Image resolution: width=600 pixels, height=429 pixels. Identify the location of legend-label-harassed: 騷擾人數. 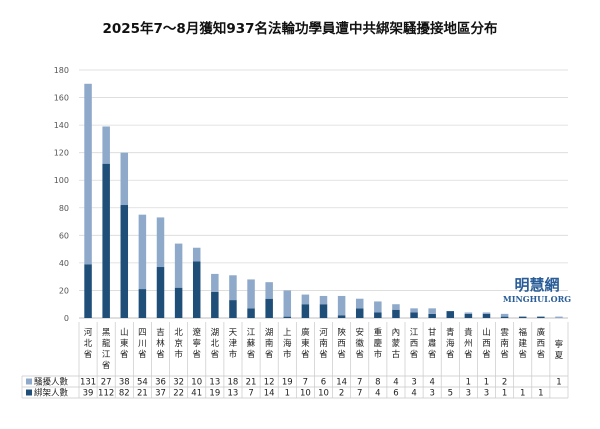
(51, 382).